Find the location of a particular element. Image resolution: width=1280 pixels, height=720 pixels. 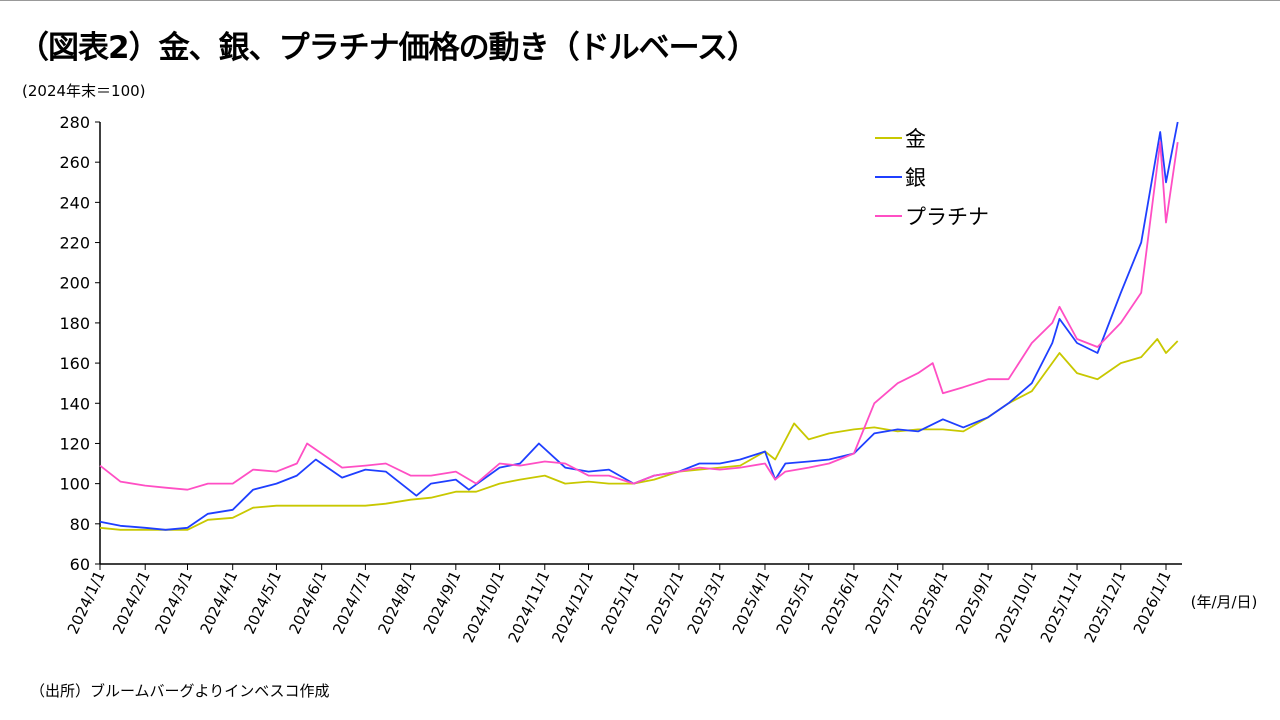

y-tick-label: 200 is located at coordinates (74, 283).